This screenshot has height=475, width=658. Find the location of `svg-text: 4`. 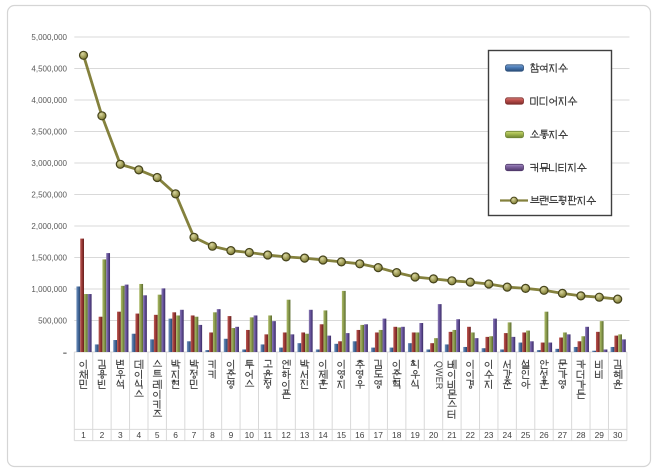

svg-text: 4 is located at coordinates (138, 435).